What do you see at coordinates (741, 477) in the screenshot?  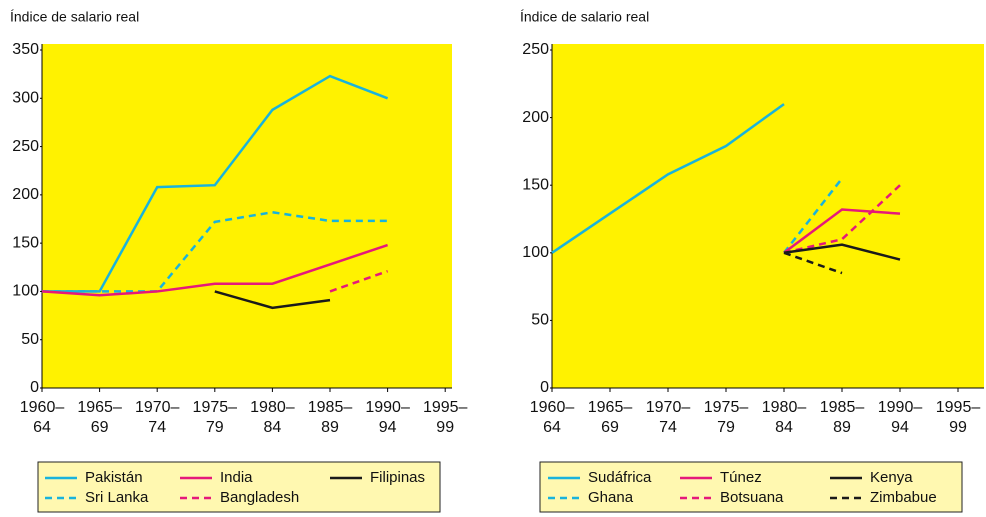 I see `legend-label: Túnez` at bounding box center [741, 477].